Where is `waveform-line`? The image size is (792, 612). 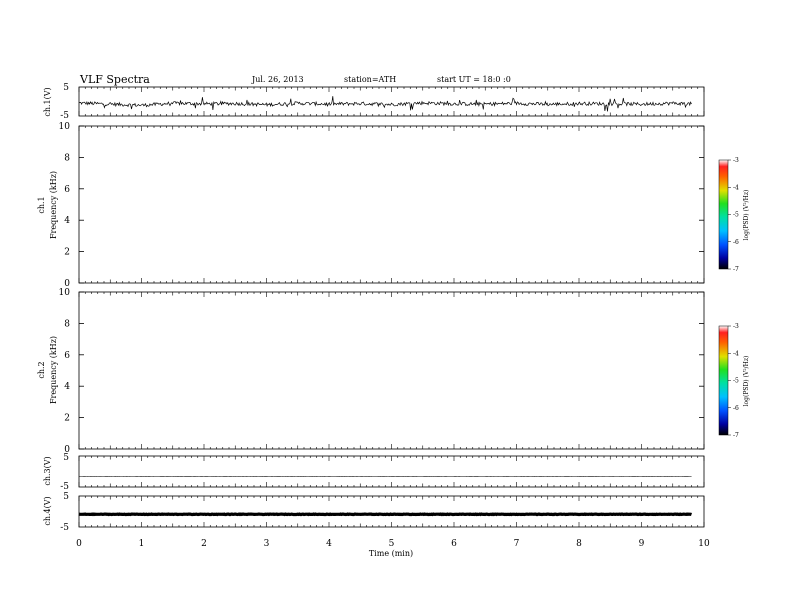
waveform-line is located at coordinates (385, 104).